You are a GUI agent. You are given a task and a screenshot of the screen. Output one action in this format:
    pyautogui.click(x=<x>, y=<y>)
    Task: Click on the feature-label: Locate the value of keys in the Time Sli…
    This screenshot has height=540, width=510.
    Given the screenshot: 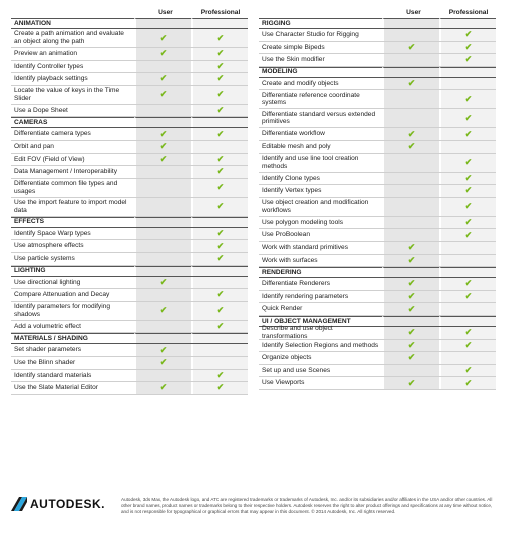 What is the action you would take?
    pyautogui.click(x=67, y=94)
    